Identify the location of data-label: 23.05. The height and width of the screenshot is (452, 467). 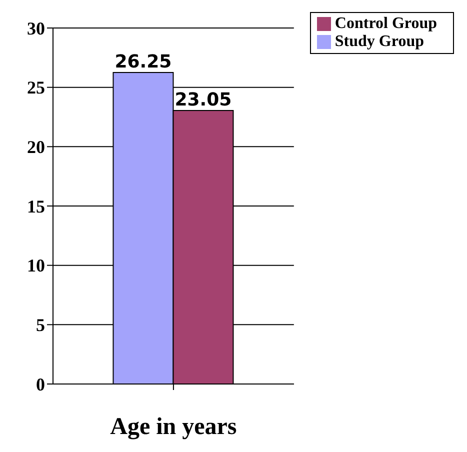
(203, 99).